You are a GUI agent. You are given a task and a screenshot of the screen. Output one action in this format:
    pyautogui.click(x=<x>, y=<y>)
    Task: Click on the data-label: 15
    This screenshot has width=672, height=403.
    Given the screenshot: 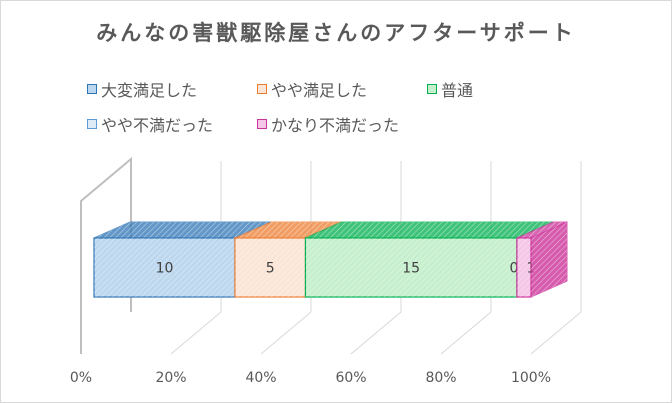 What is the action you would take?
    pyautogui.click(x=411, y=269)
    